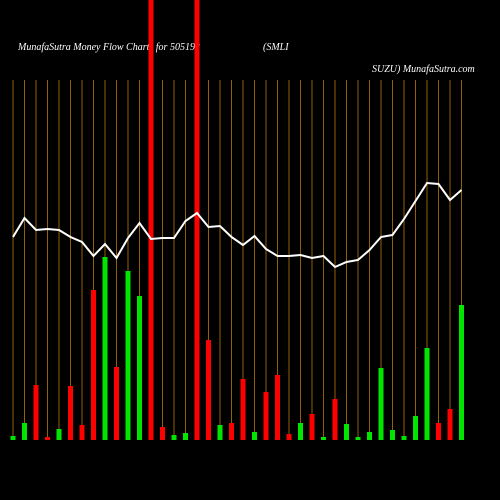  What do you see at coordinates (423, 69) in the screenshot?
I see `chart-title: SUZU) MunafaSutra.com` at bounding box center [423, 69].